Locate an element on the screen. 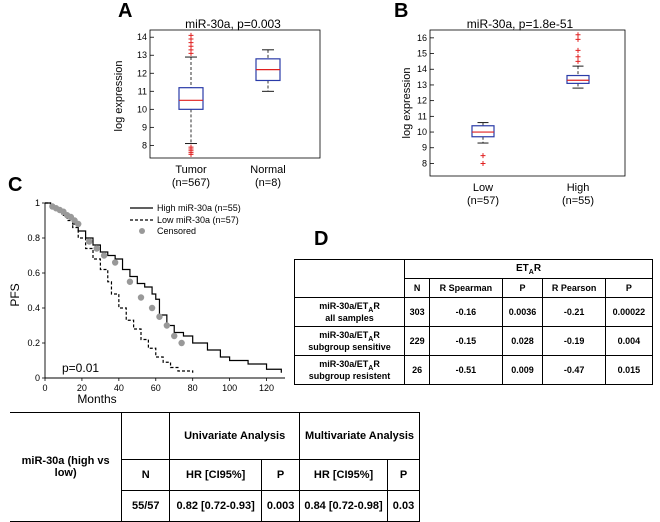 This screenshot has height=522, width=660. cell-p-pearson: 0.00022 is located at coordinates (629, 312).